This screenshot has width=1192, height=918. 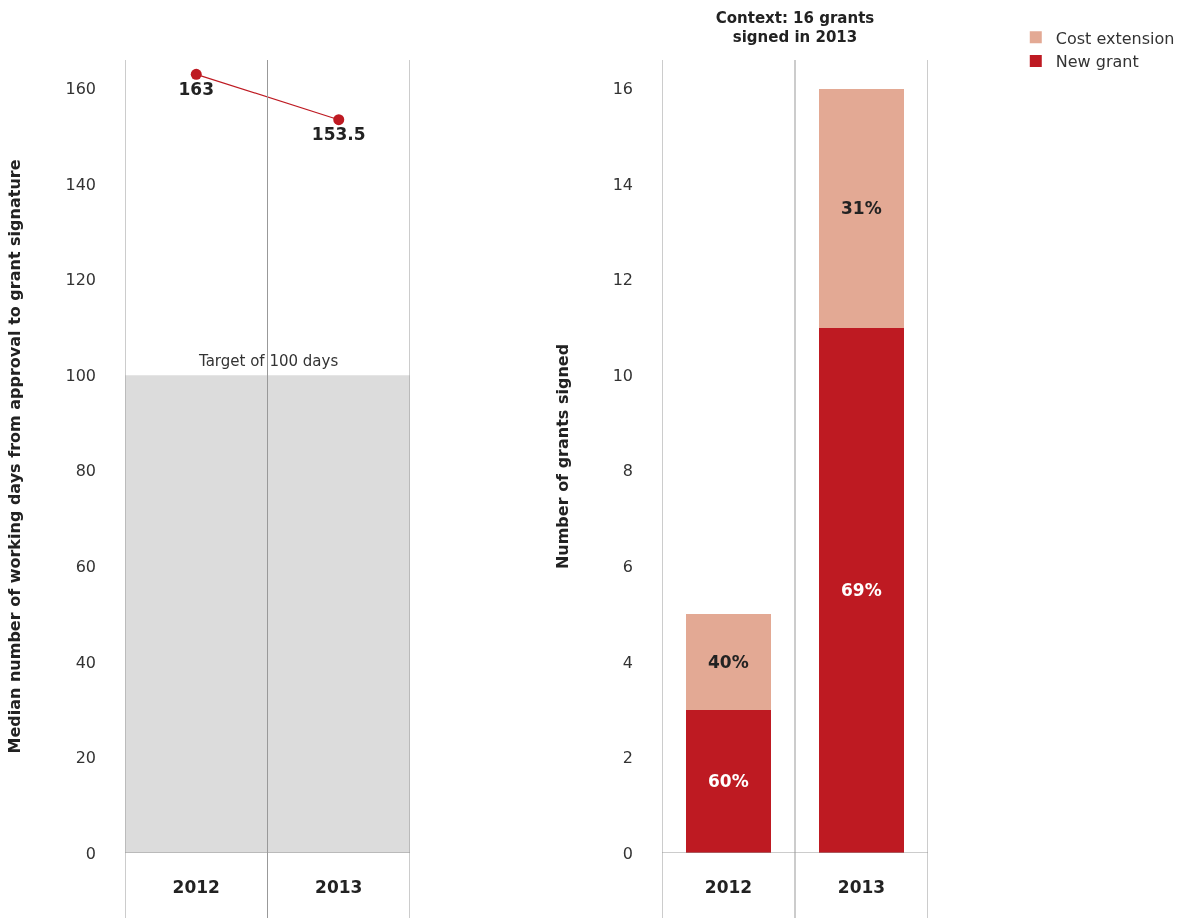 What do you see at coordinates (268, 361) in the screenshot?
I see `band-label: Target of 100 days` at bounding box center [268, 361].